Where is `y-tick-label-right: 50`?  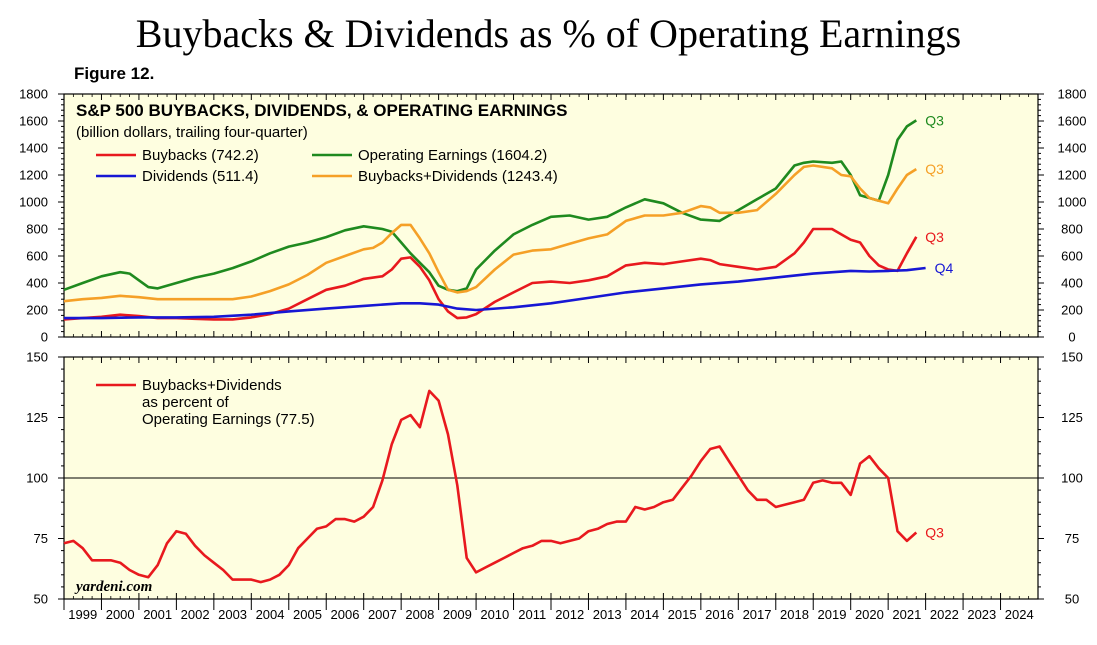
y-tick-label-right: 50 is located at coordinates (1072, 599).